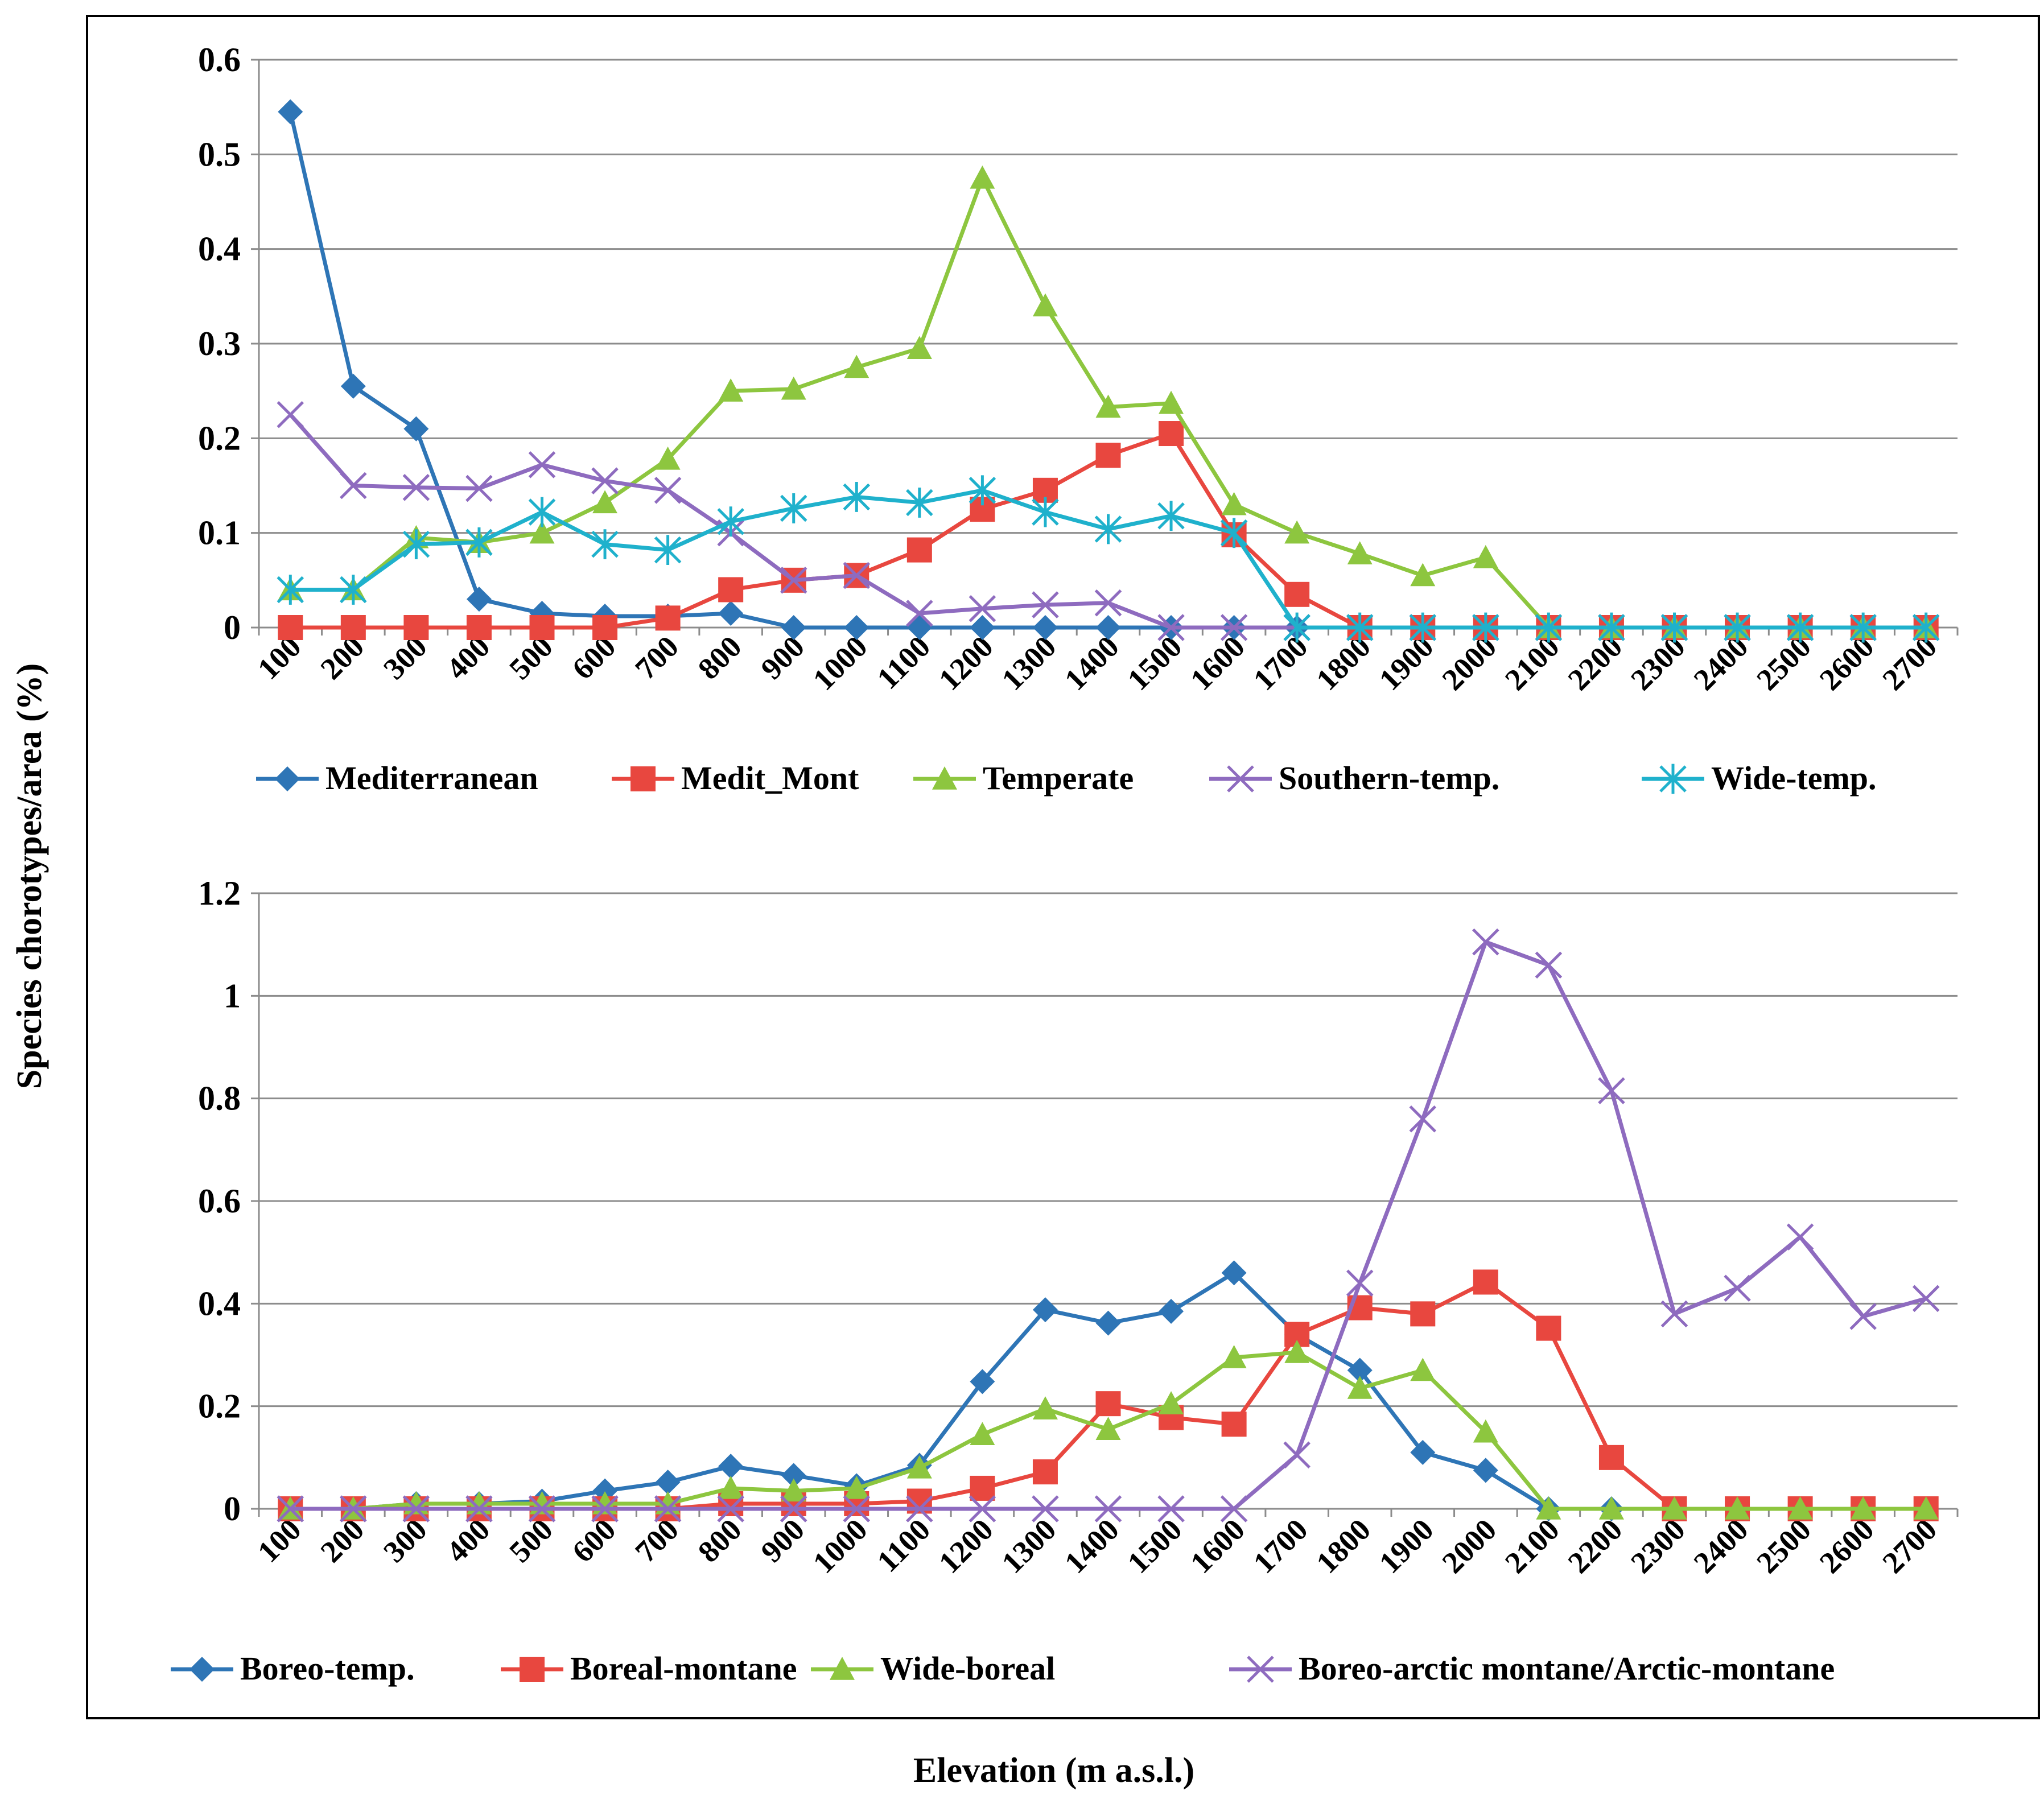 The height and width of the screenshot is (1795, 2044). I want to click on x-axis-title: Elevation (m a.s.l.), so click(1053, 1771).